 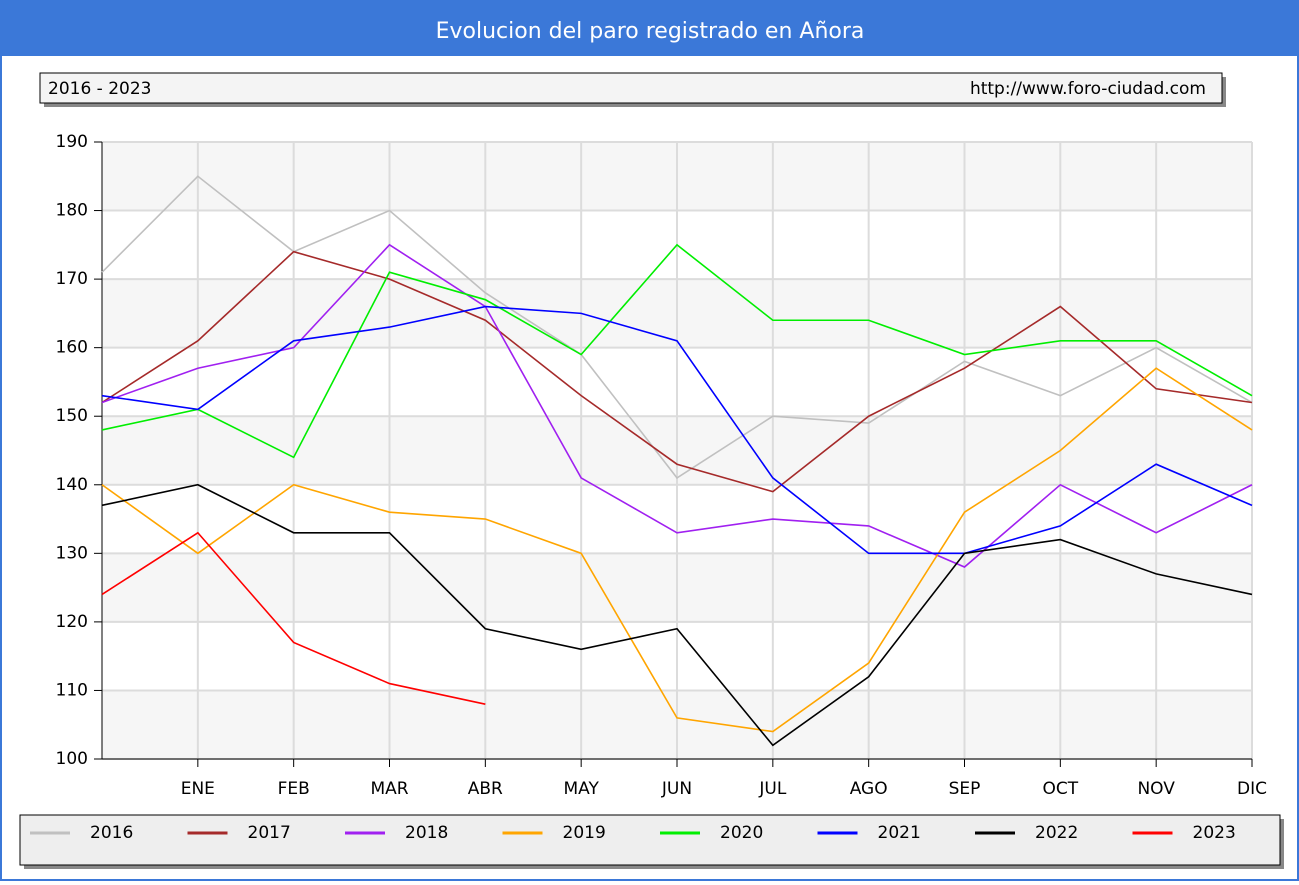 I want to click on subtitle-box, so click(x=631, y=88).